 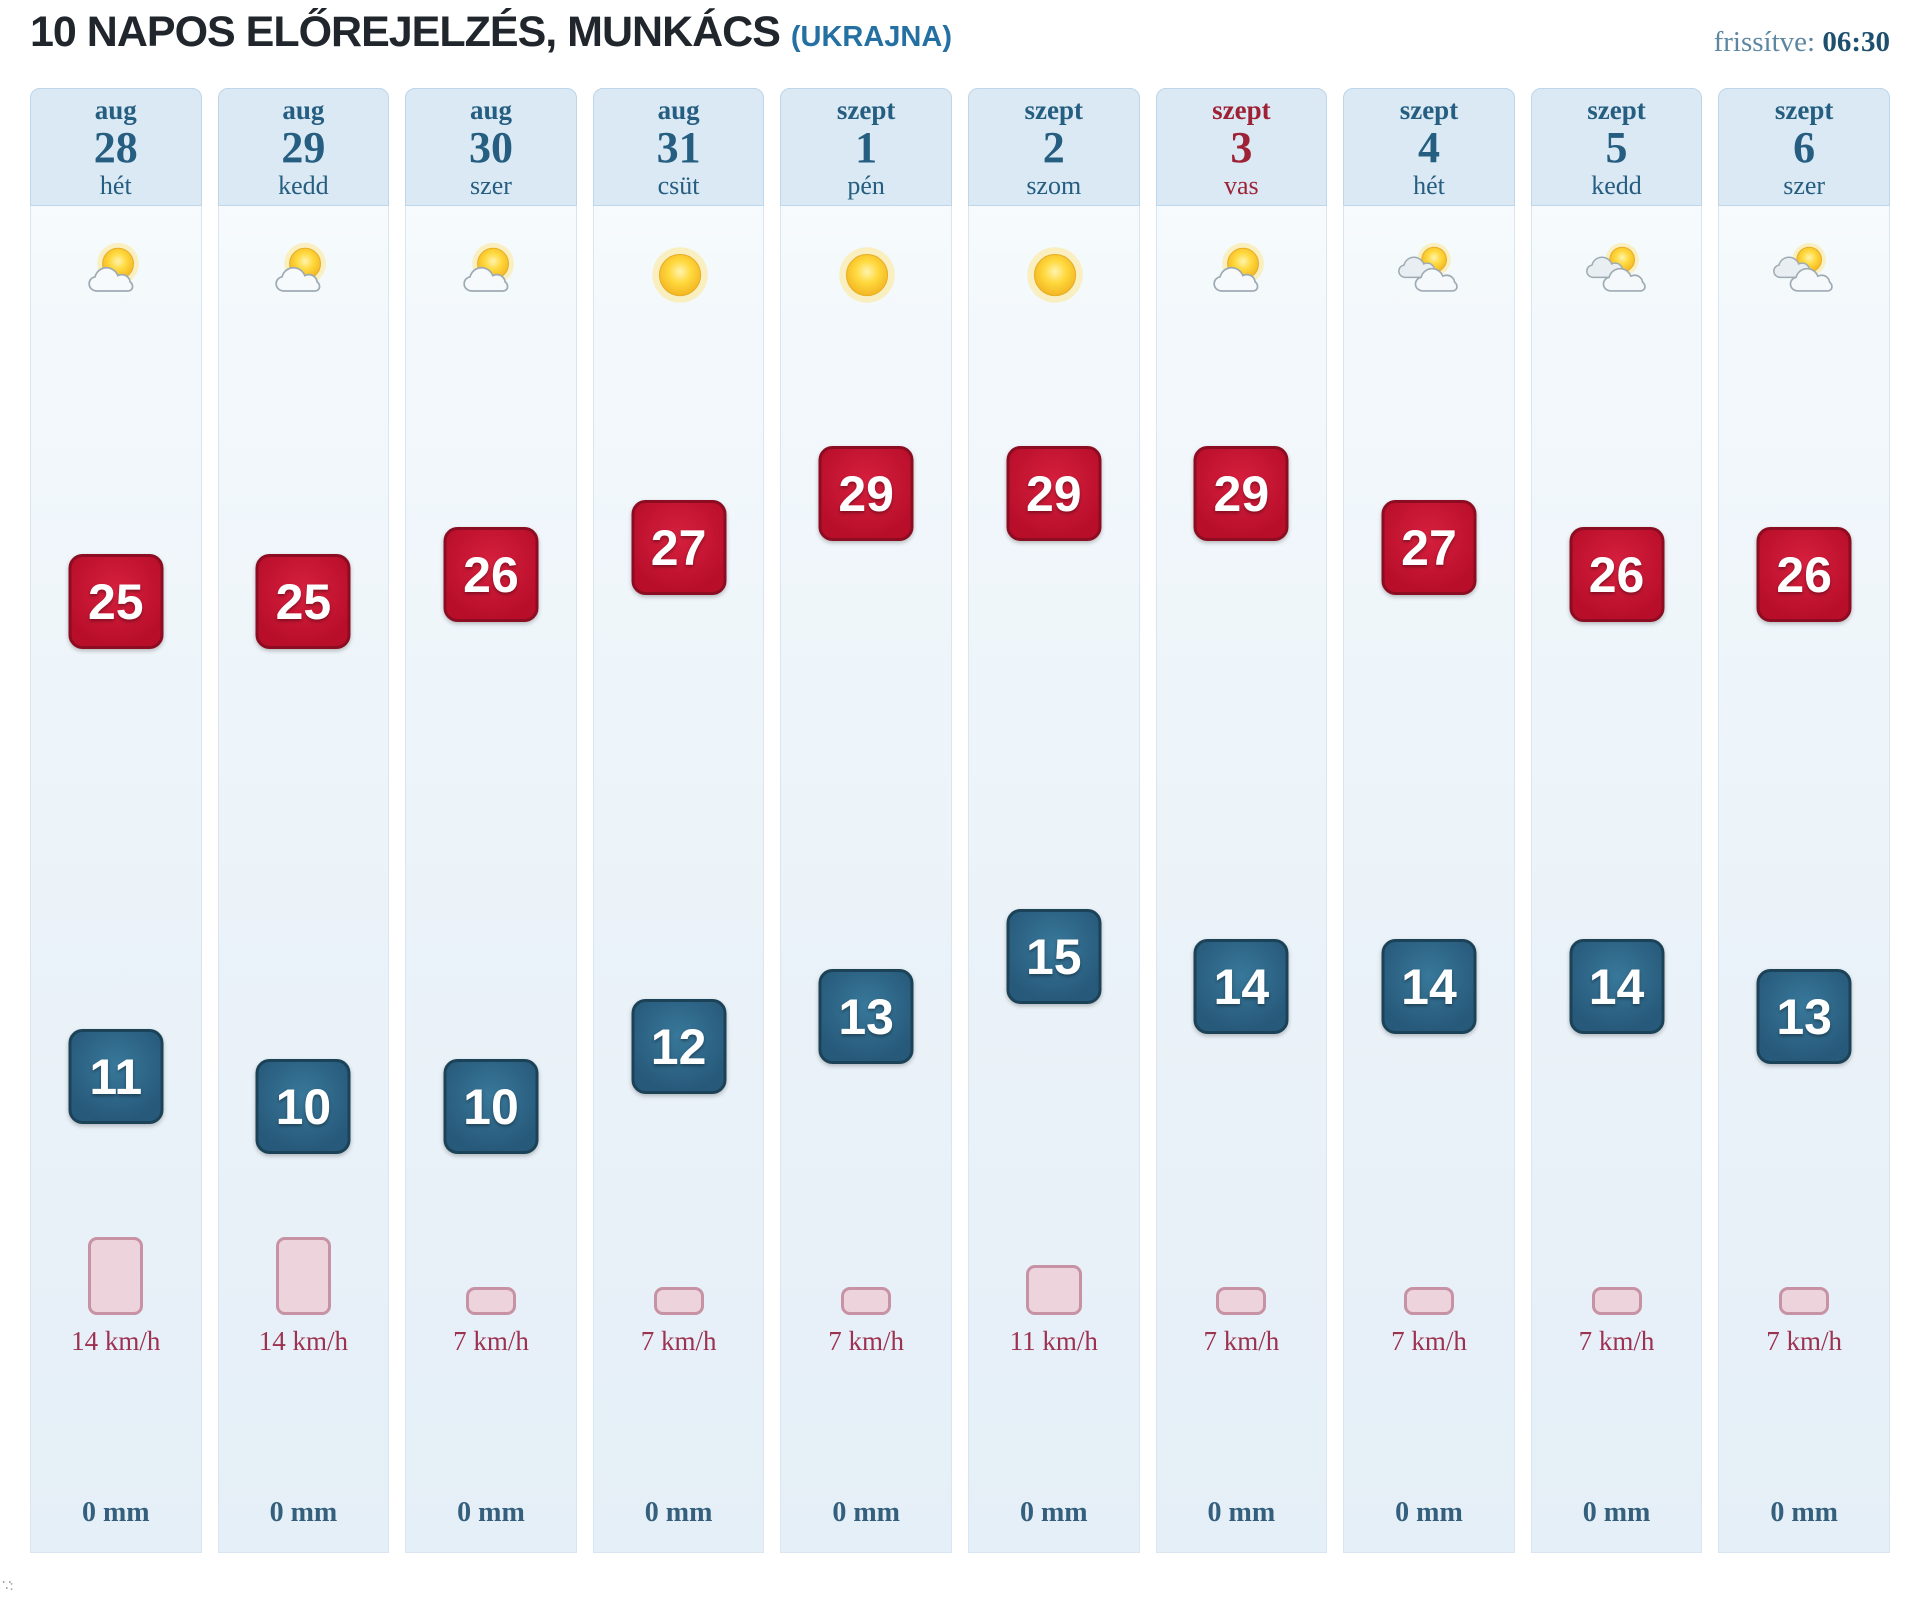 What do you see at coordinates (1804, 185) in the screenshot?
I see `day-weekday: szer` at bounding box center [1804, 185].